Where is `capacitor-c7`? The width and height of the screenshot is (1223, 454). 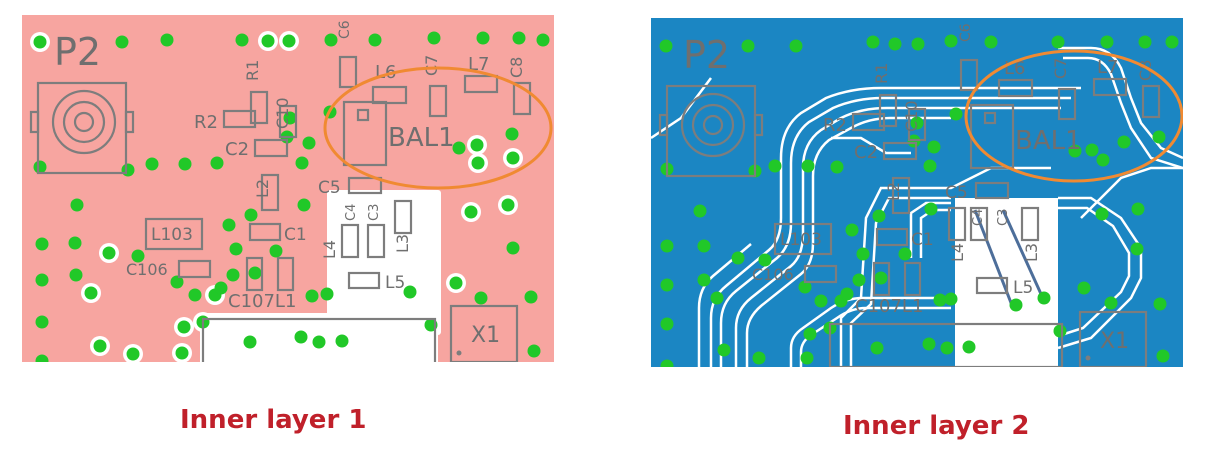 capacitor-c7 is located at coordinates (438, 101).